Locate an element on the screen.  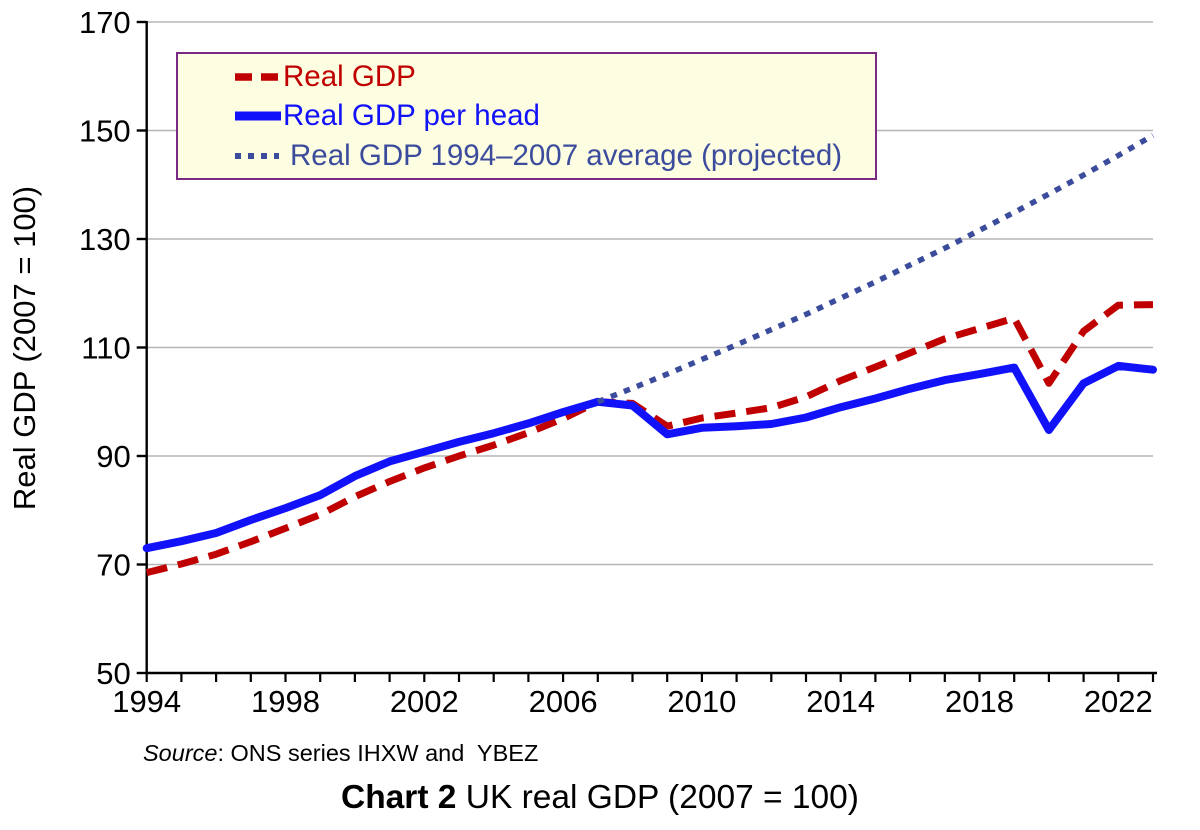
svg-text: 130 is located at coordinates (105, 239).